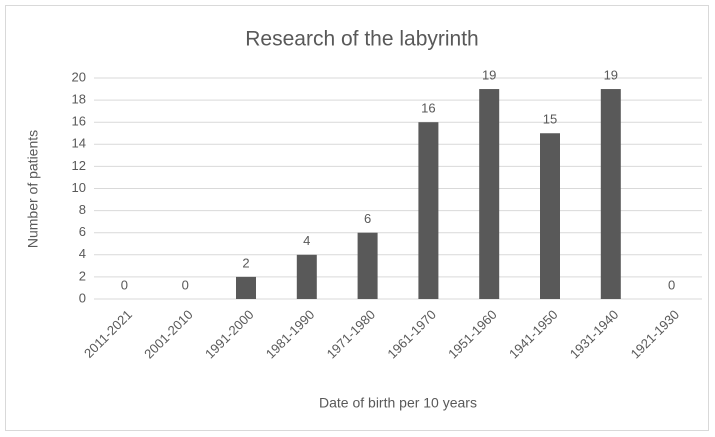  What do you see at coordinates (79, 99) in the screenshot?
I see `y-tick-label: 18` at bounding box center [79, 99].